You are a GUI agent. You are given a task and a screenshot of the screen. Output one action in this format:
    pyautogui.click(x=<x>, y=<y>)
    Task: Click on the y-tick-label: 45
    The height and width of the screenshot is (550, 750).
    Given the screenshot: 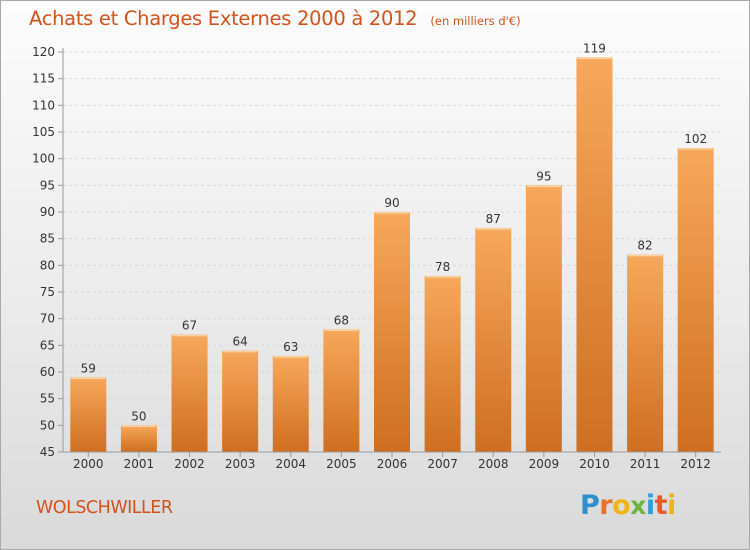 What is the action you would take?
    pyautogui.click(x=47, y=452)
    